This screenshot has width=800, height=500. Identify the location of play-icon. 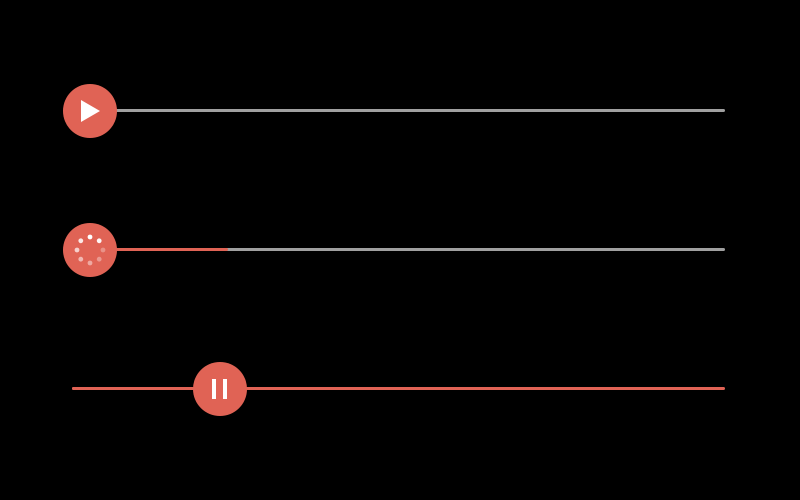
(90, 111).